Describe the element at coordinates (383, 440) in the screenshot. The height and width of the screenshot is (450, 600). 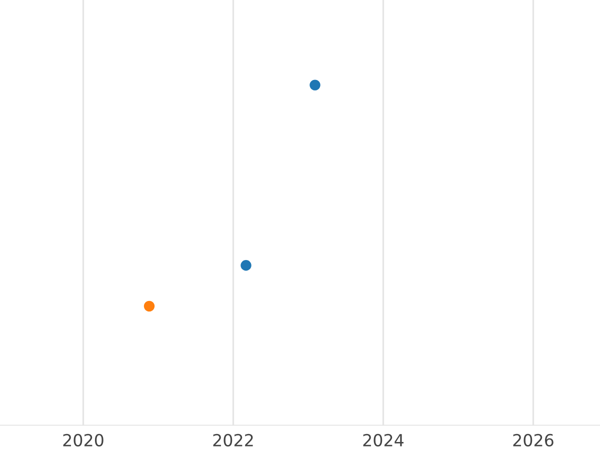
I see `x-tick-label: 2024` at that location.